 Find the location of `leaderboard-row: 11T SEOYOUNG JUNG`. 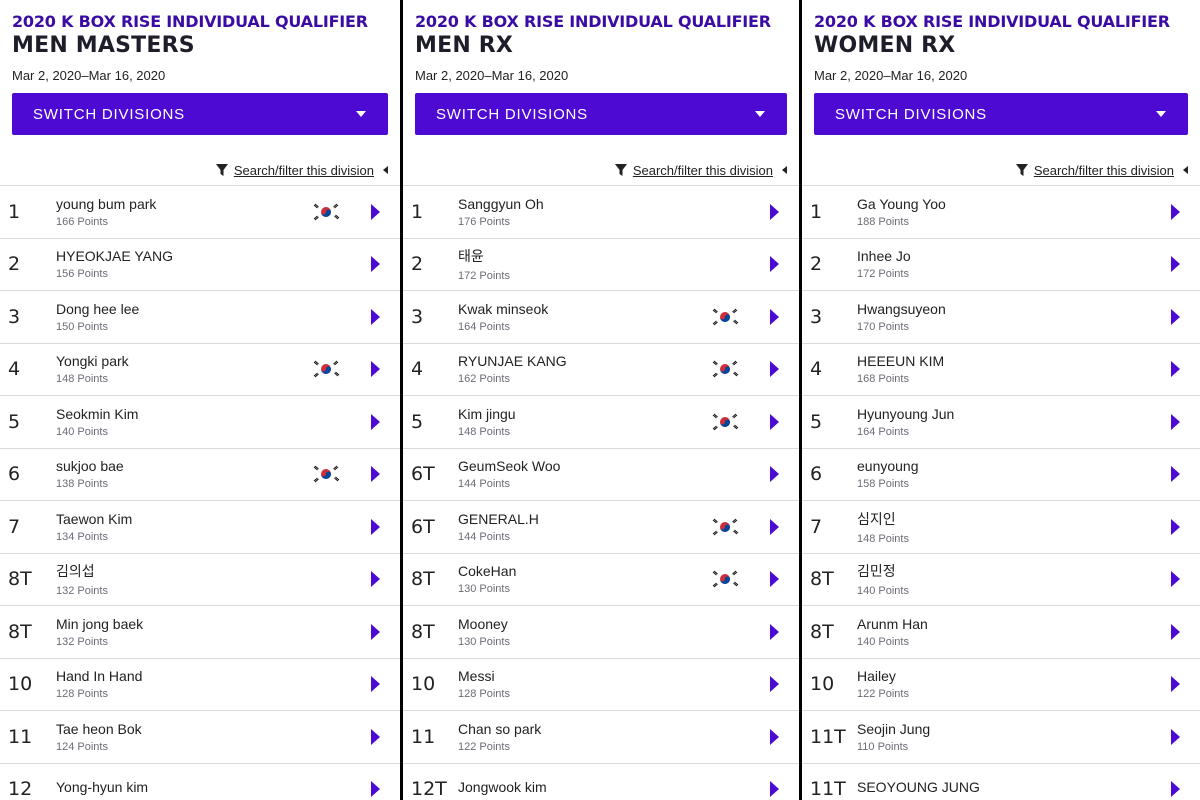

leaderboard-row: 11T SEOYOUNG JUNG is located at coordinates (1001, 781).